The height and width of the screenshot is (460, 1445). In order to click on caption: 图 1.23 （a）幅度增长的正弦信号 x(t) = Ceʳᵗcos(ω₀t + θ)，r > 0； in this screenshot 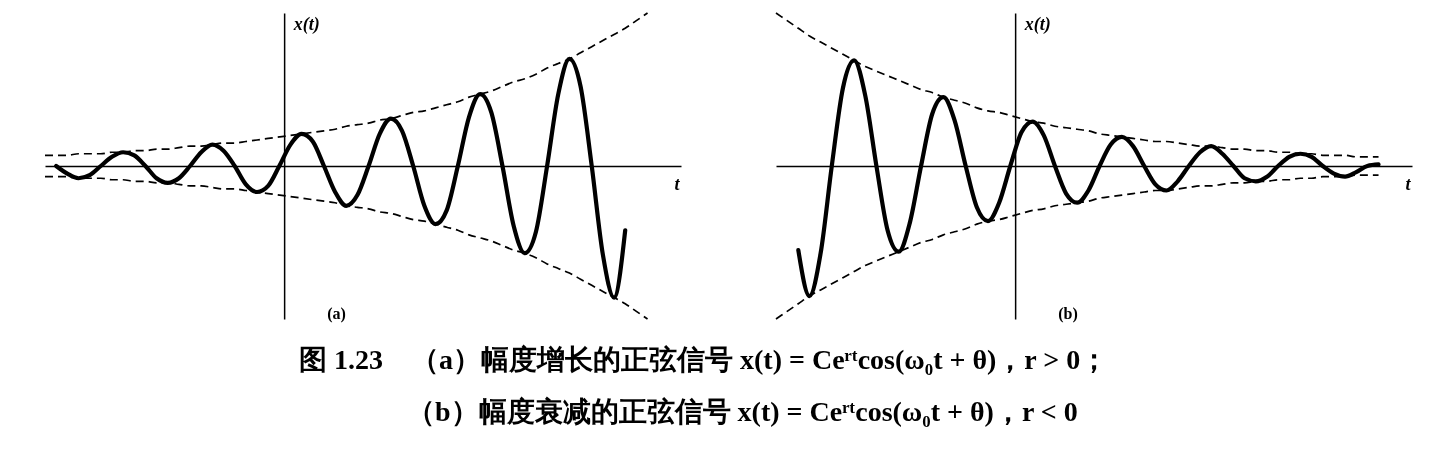, I will do `click(704, 359)`.